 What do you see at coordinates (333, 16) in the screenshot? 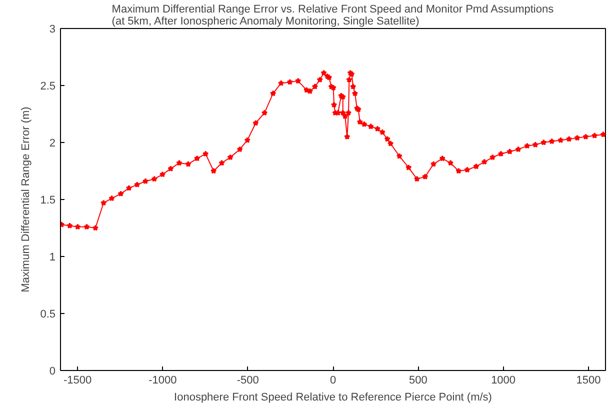
I see `chart-title: Maximum Differential Range Error vs. Relative Front Speed and Monitor Pmd Assumptions (at 5km, After Ionospheric Anomaly Monitoring, Single Satellite)` at bounding box center [333, 16].